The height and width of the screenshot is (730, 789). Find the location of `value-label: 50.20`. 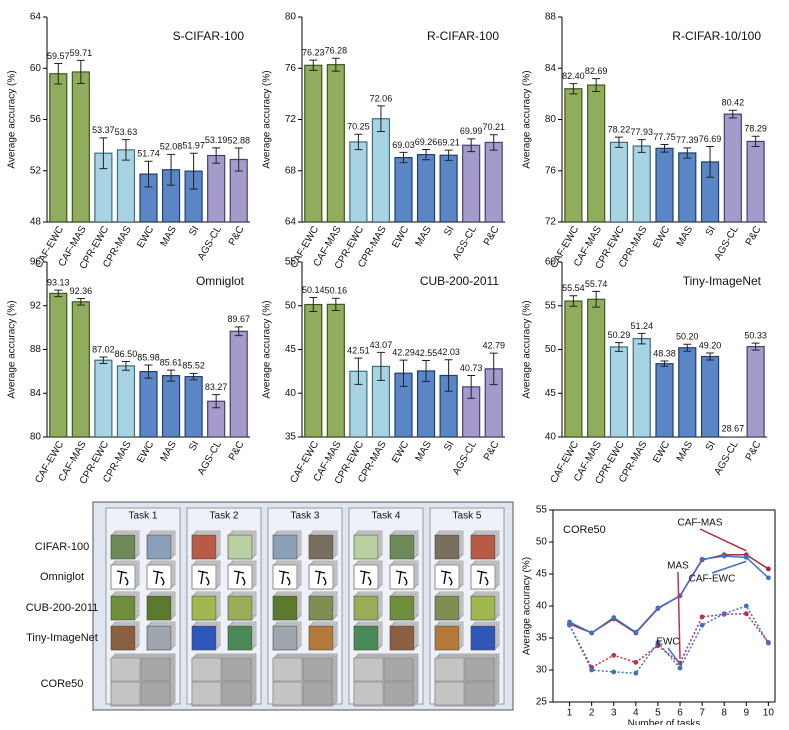

value-label: 50.20 is located at coordinates (687, 337).